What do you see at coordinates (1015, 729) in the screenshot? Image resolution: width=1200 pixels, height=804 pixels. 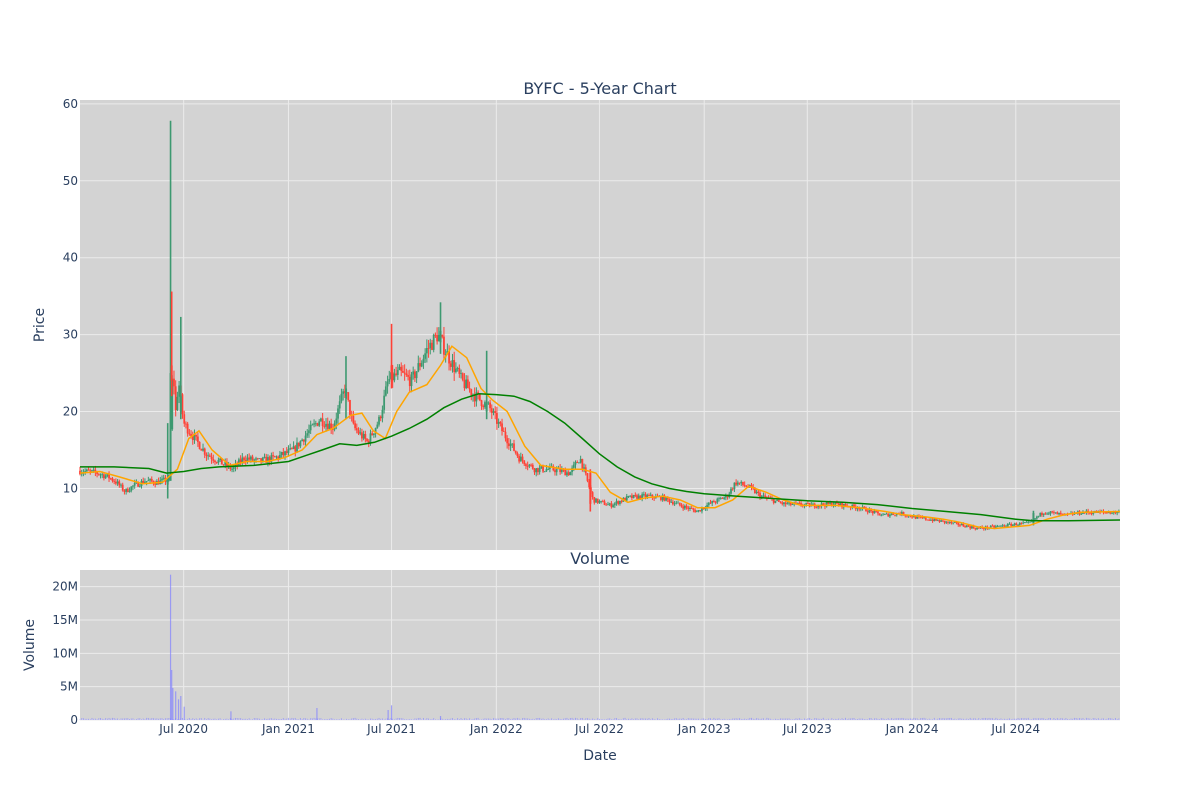 I see `date-x-tick-label: Jul 2024` at bounding box center [1015, 729].